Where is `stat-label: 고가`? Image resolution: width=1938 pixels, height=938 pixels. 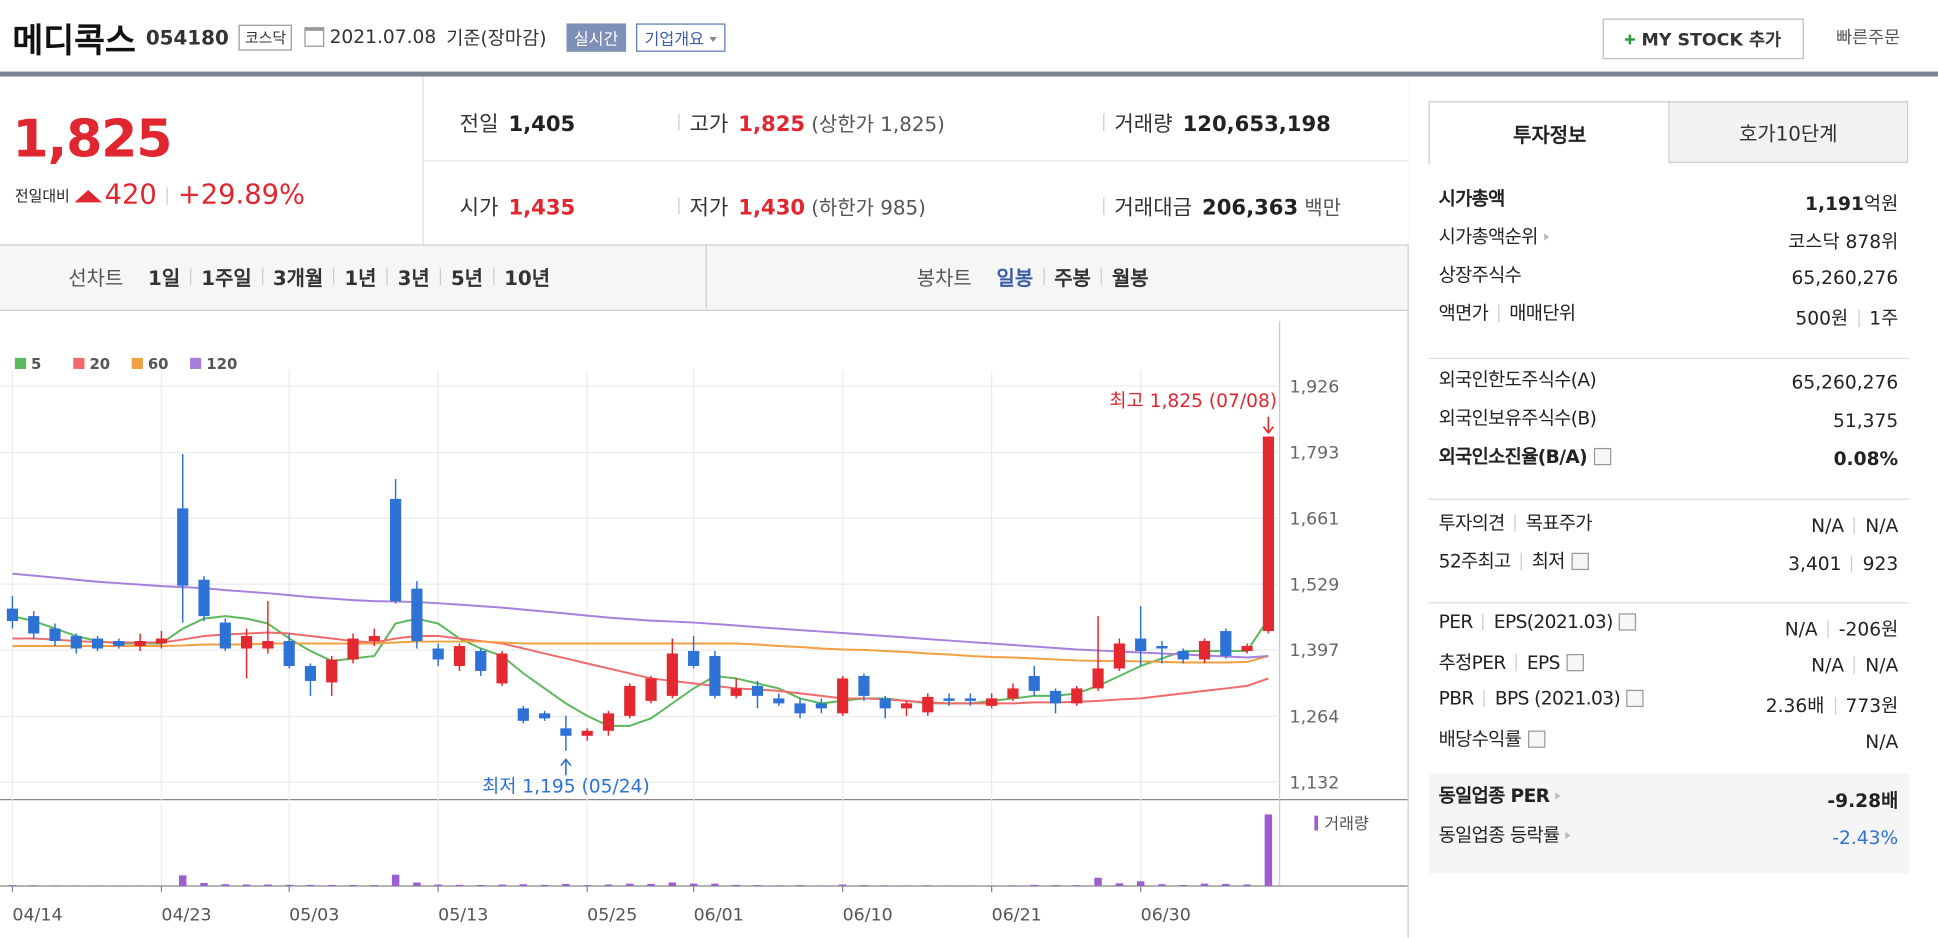
stat-label: 고가 is located at coordinates (709, 124).